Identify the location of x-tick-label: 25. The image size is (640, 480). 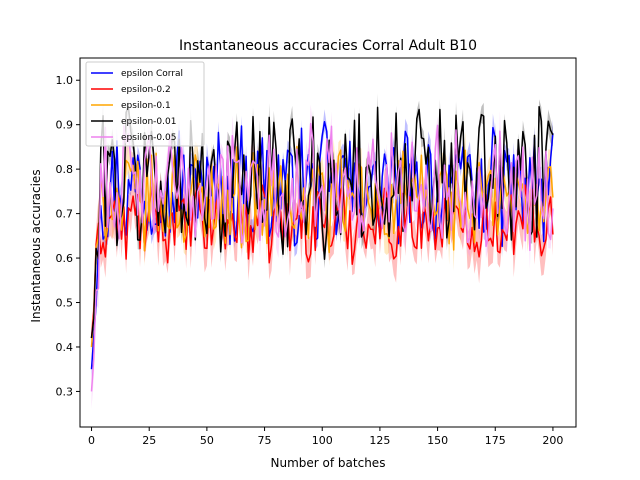
(149, 440).